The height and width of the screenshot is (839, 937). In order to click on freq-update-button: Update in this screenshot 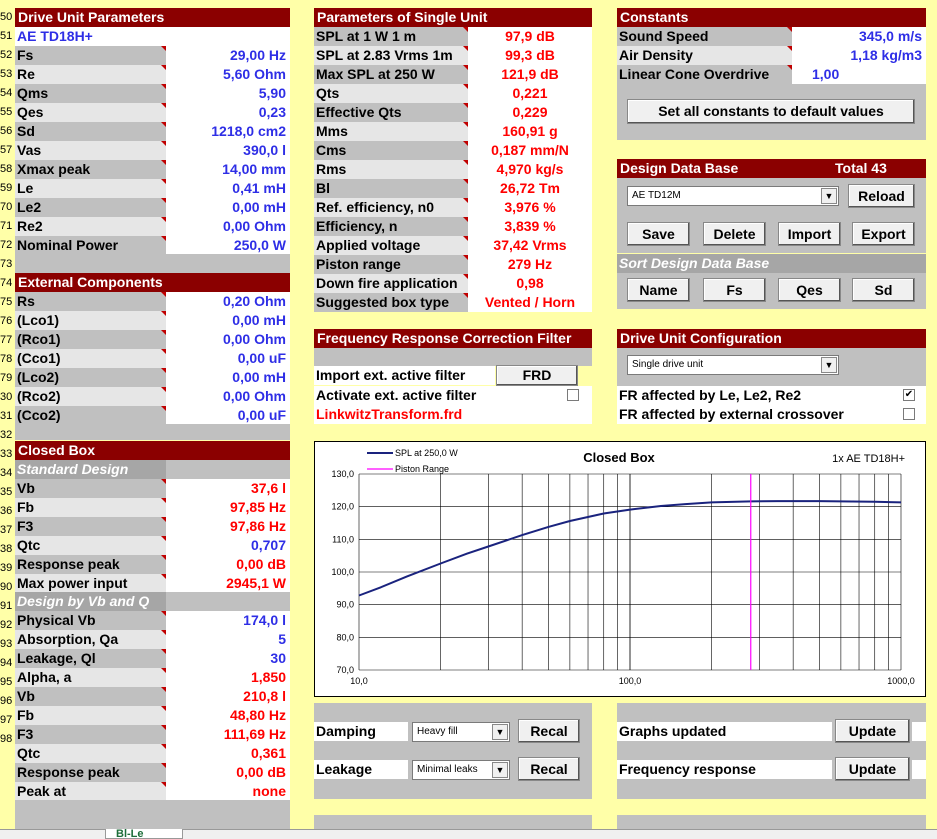, I will do `click(872, 769)`.